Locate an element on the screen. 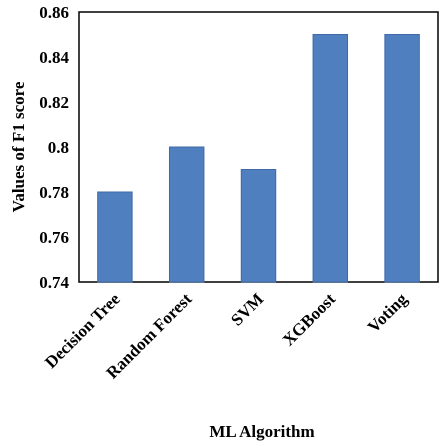  x-category-label: XGBoost is located at coordinates (309, 319).